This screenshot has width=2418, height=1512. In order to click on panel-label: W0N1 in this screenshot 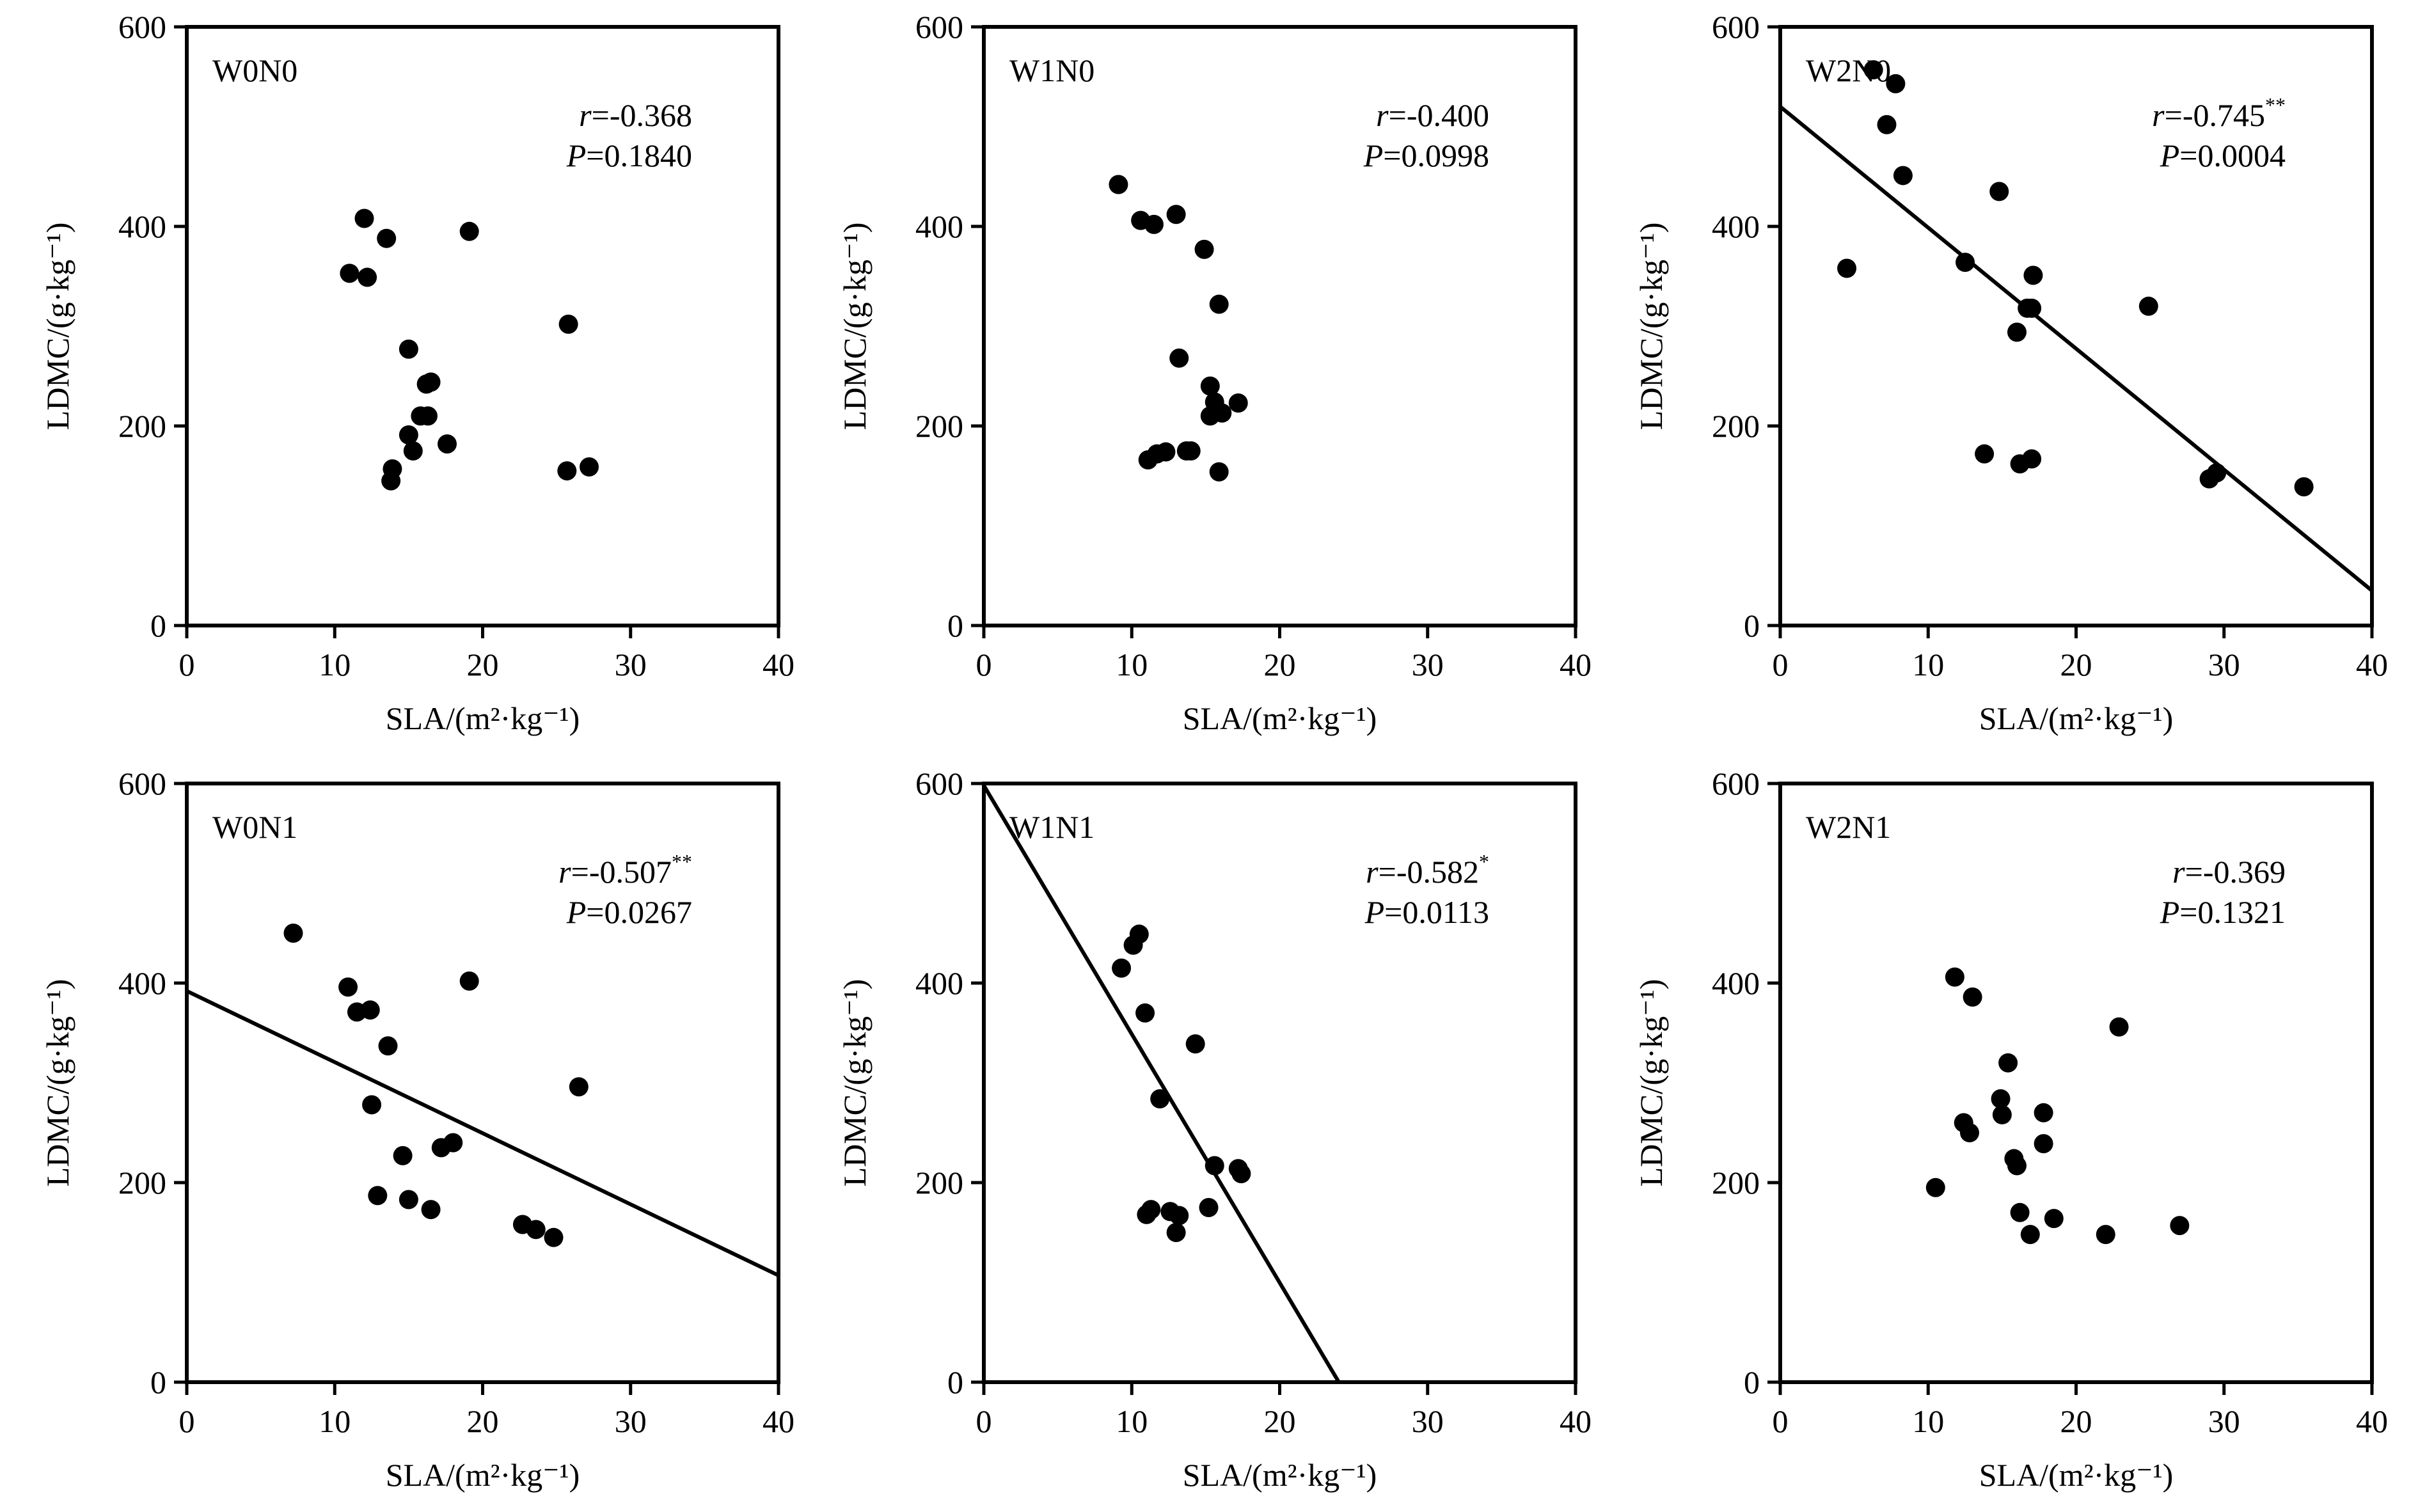, I will do `click(254, 827)`.